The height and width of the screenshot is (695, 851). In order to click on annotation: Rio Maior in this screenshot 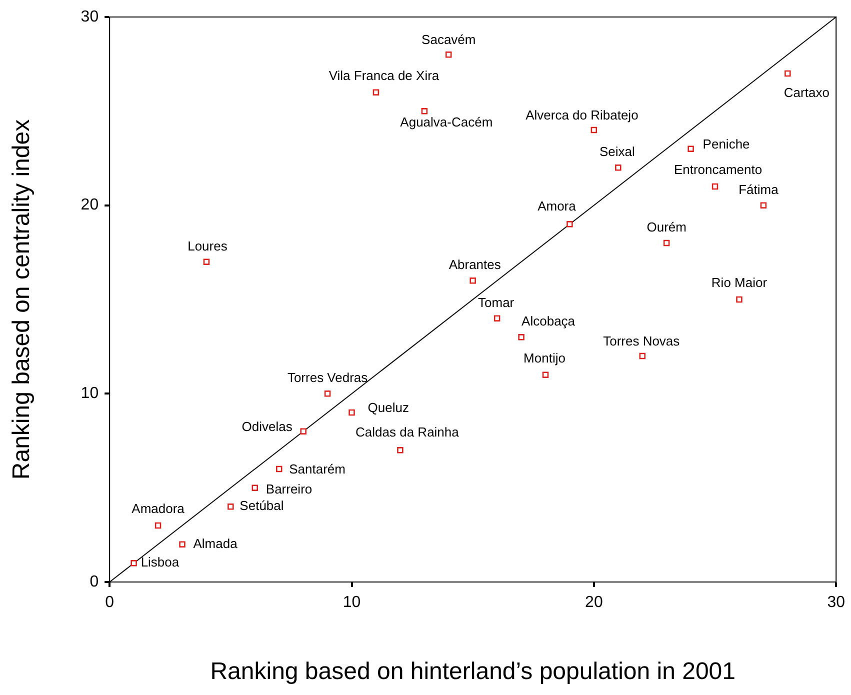, I will do `click(739, 282)`.